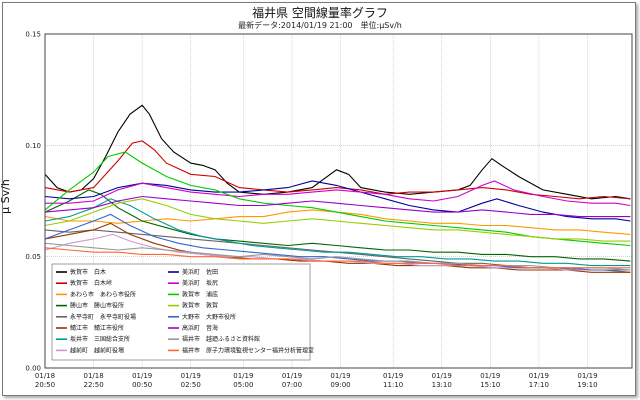  What do you see at coordinates (100, 339) in the screenshot?
I see `legend-label: 坂井市 三国総合支所` at bounding box center [100, 339].